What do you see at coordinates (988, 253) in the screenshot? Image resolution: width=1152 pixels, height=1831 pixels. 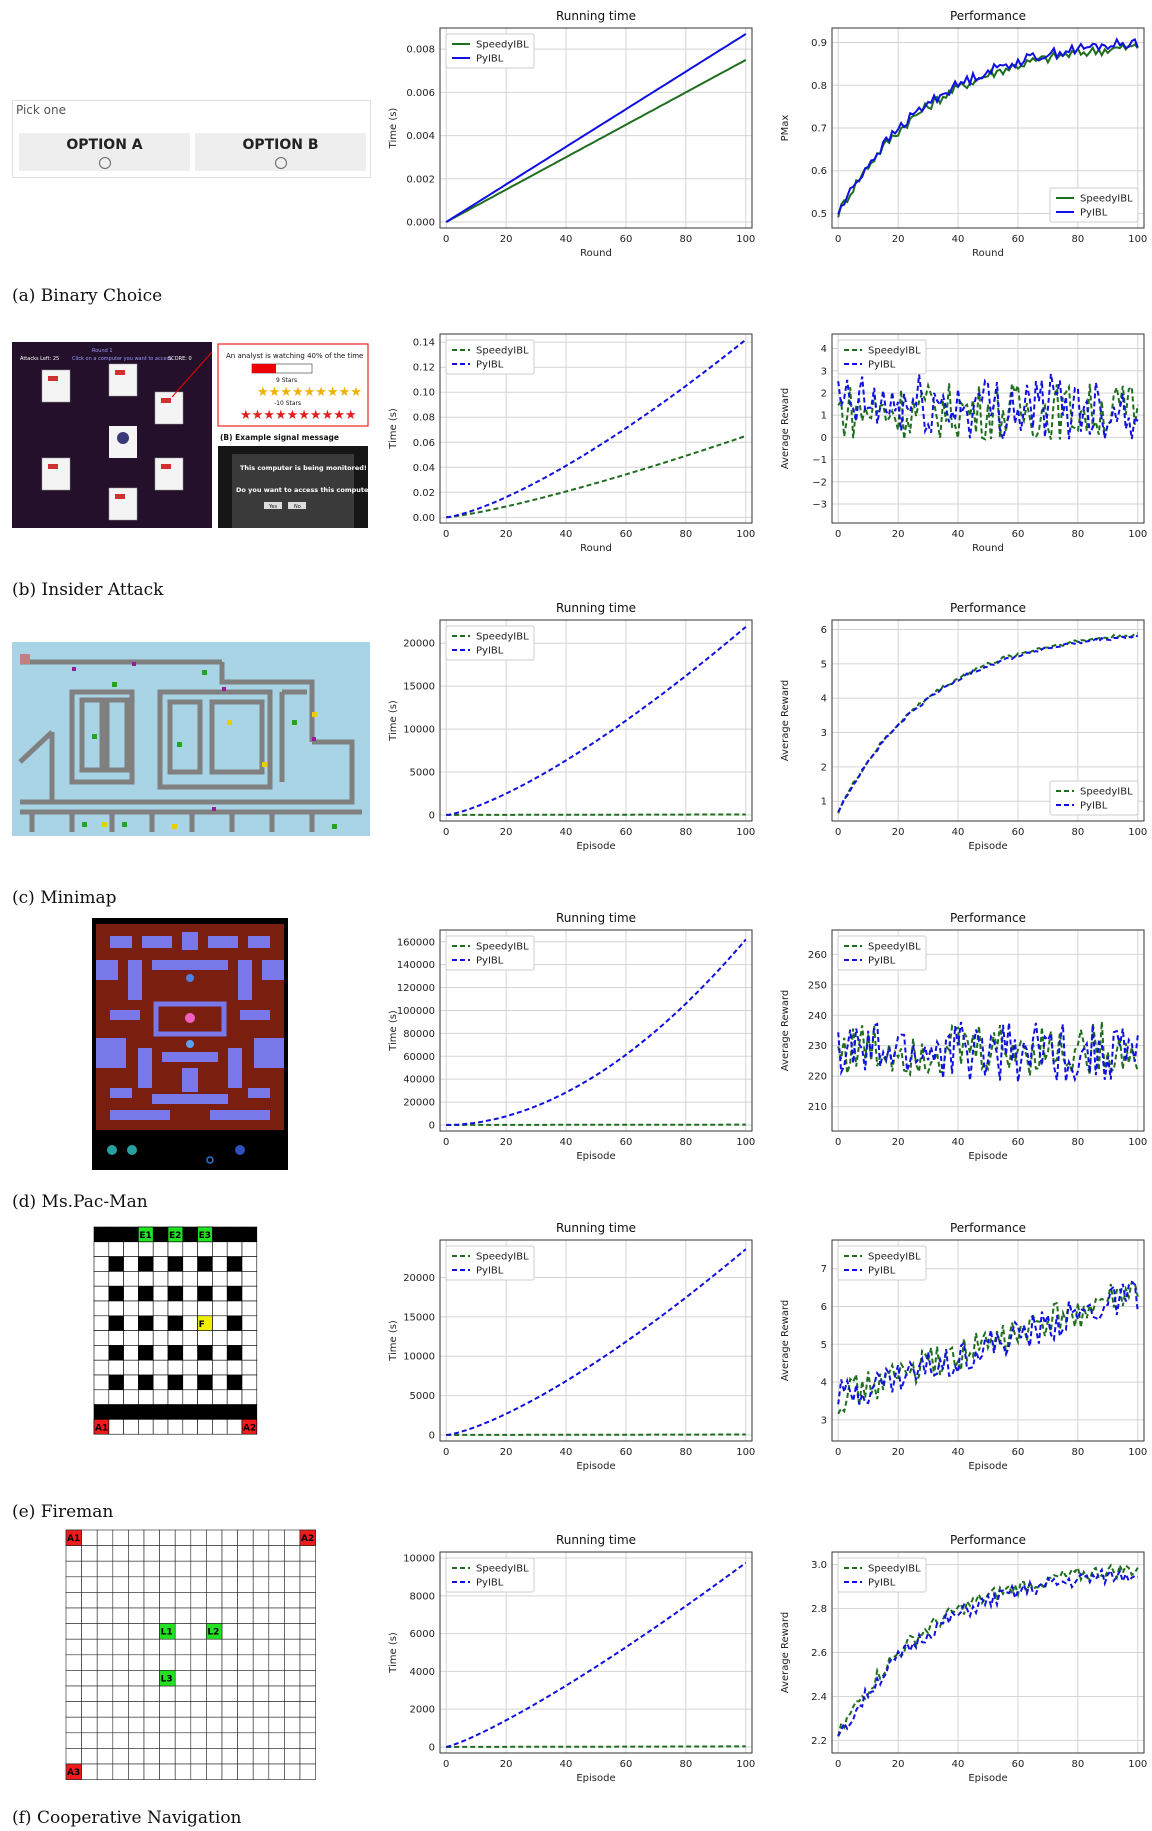 I see `x-axis-label: Round` at bounding box center [988, 253].